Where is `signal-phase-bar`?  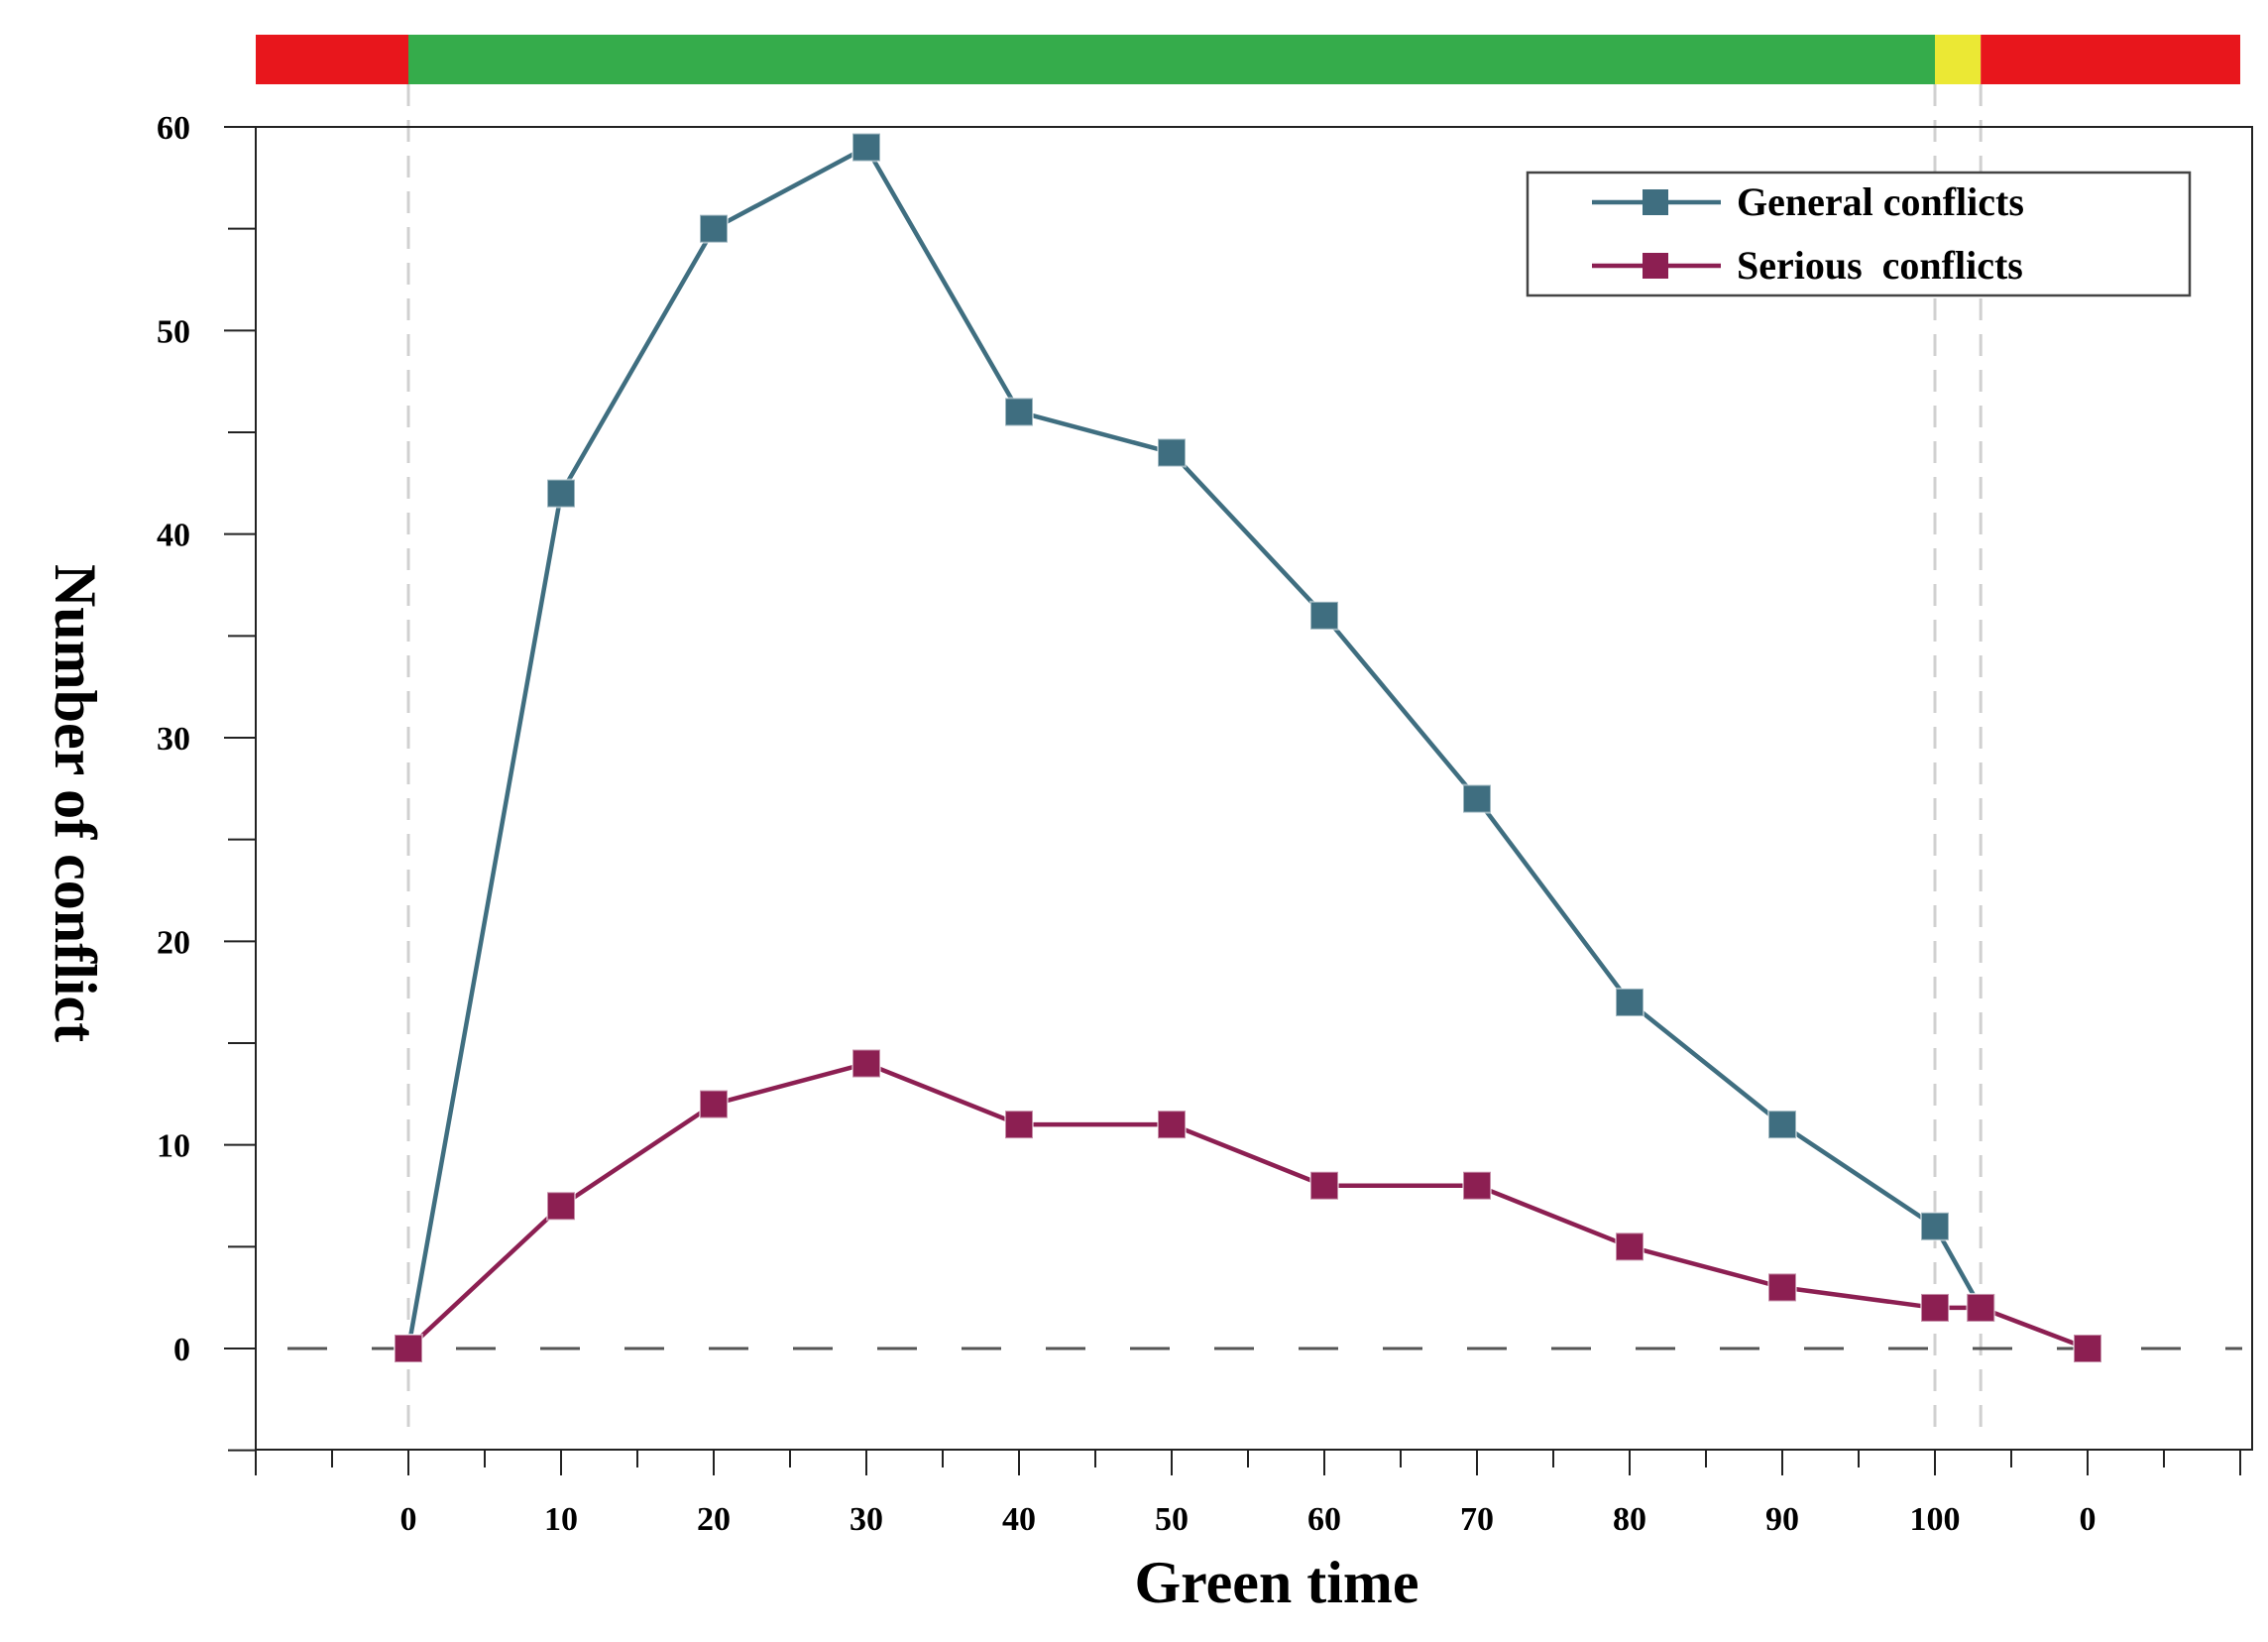
signal-phase-bar is located at coordinates (1248, 59).